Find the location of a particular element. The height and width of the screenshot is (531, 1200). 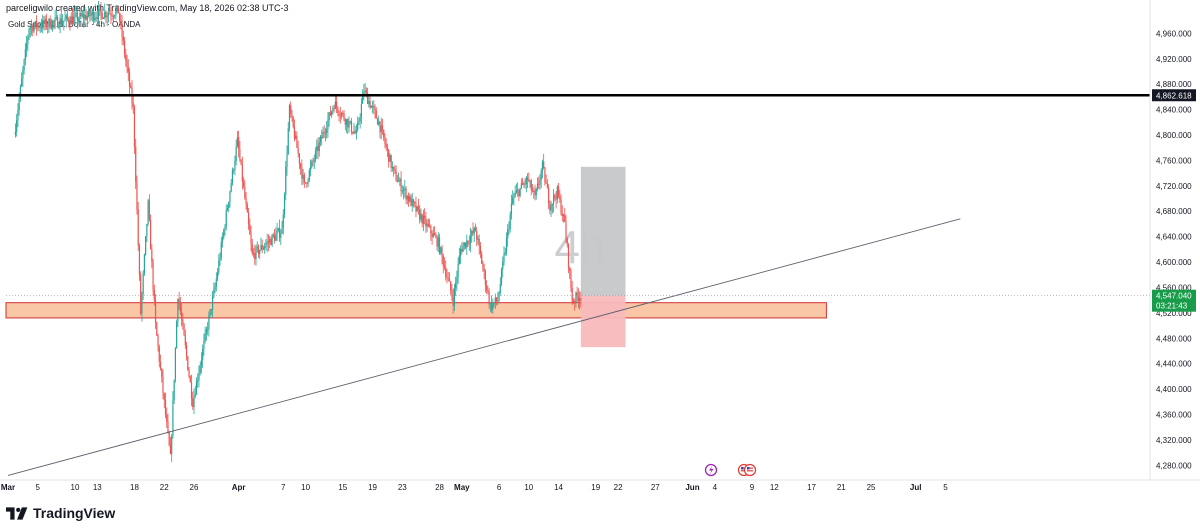

symbol-title: Gold Spot / U.S. Dollar · 4h · OANDA is located at coordinates (74, 24).